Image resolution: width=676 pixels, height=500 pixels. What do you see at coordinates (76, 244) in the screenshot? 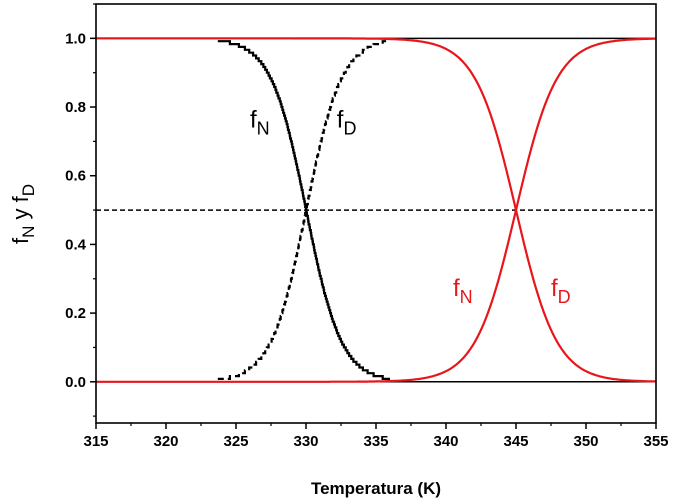
I see `y-tick-label-2: 0.4` at bounding box center [76, 244].